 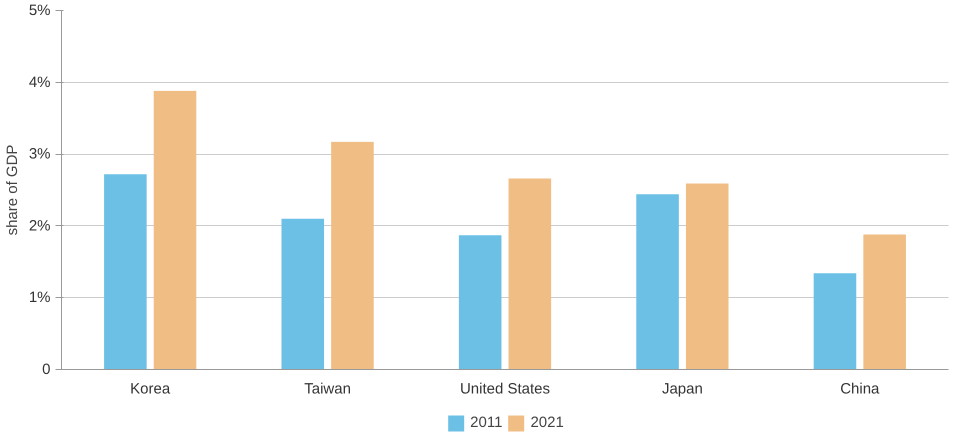 I want to click on y-tick-label: 5%, so click(x=39, y=10).